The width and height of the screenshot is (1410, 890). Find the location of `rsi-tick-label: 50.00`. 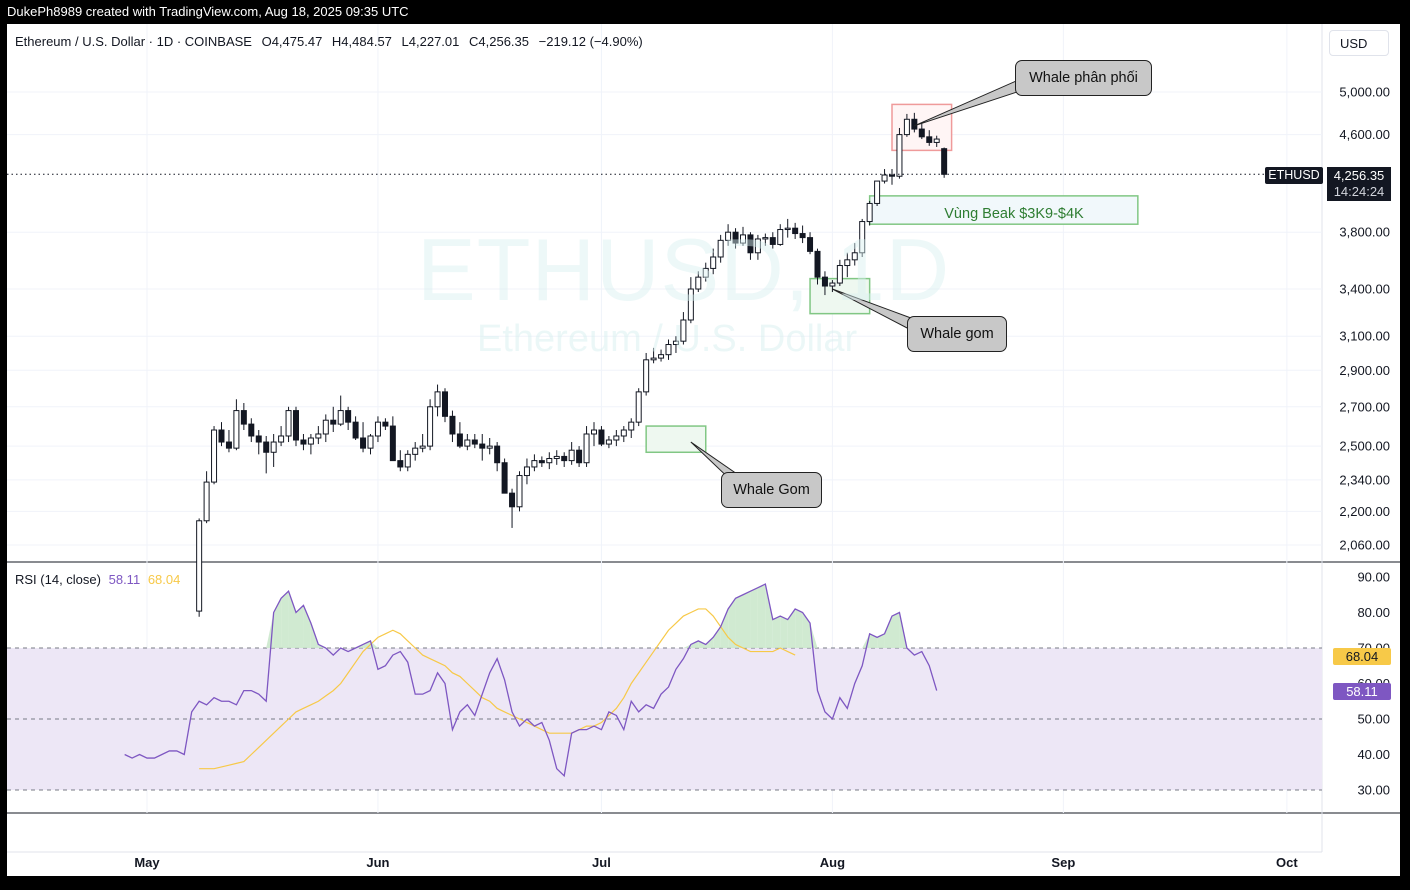

rsi-tick-label: 50.00 is located at coordinates (1373, 719).